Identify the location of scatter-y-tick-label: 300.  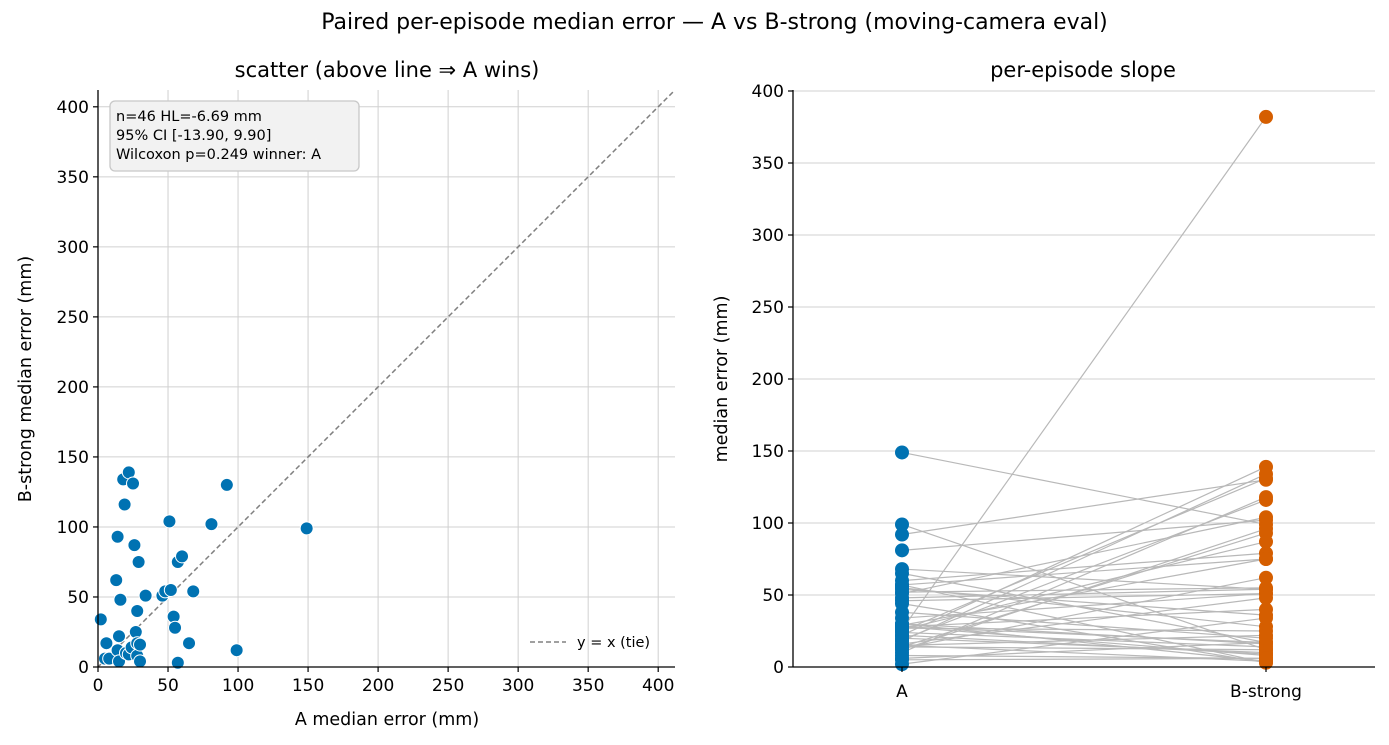
(73, 248).